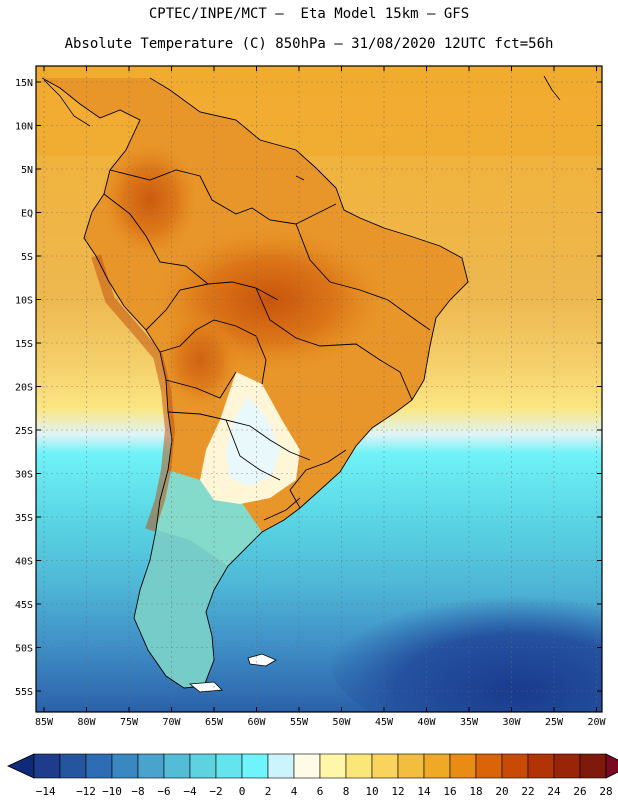 The image size is (618, 800). What do you see at coordinates (27, 214) in the screenshot?
I see `lat-label-eq: EQ` at bounding box center [27, 214].